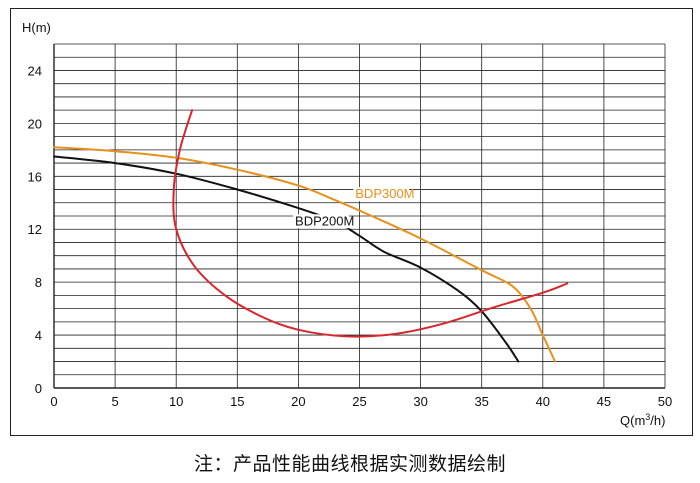  What do you see at coordinates (176, 401) in the screenshot?
I see `x-tick-label: 10` at bounding box center [176, 401].